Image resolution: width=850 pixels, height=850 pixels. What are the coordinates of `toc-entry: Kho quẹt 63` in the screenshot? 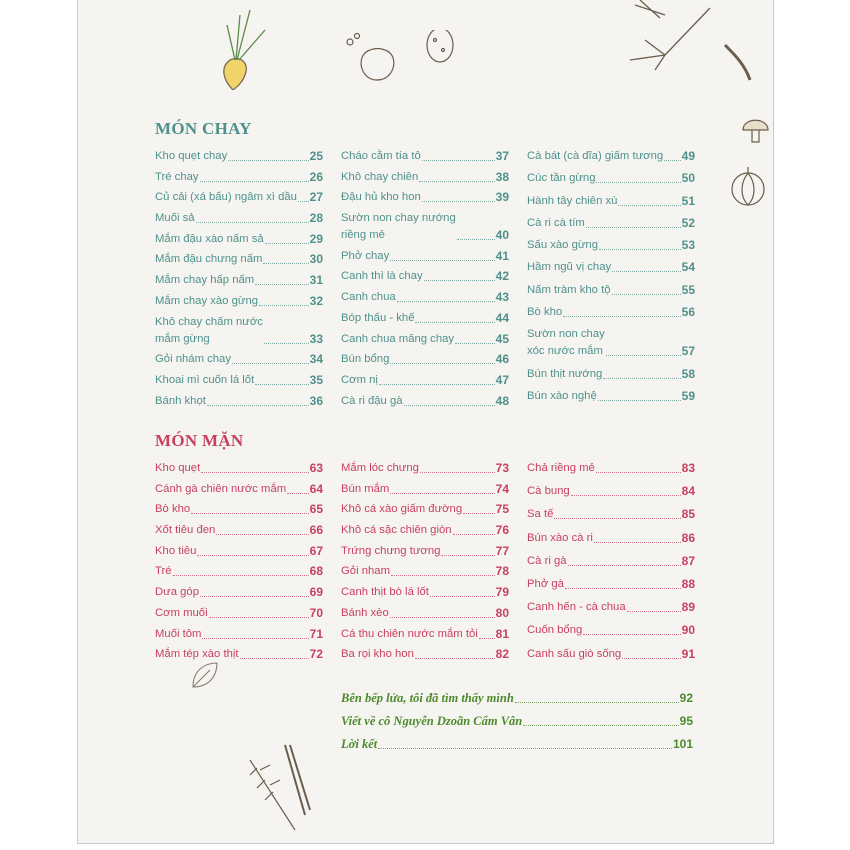 It's located at (239, 468).